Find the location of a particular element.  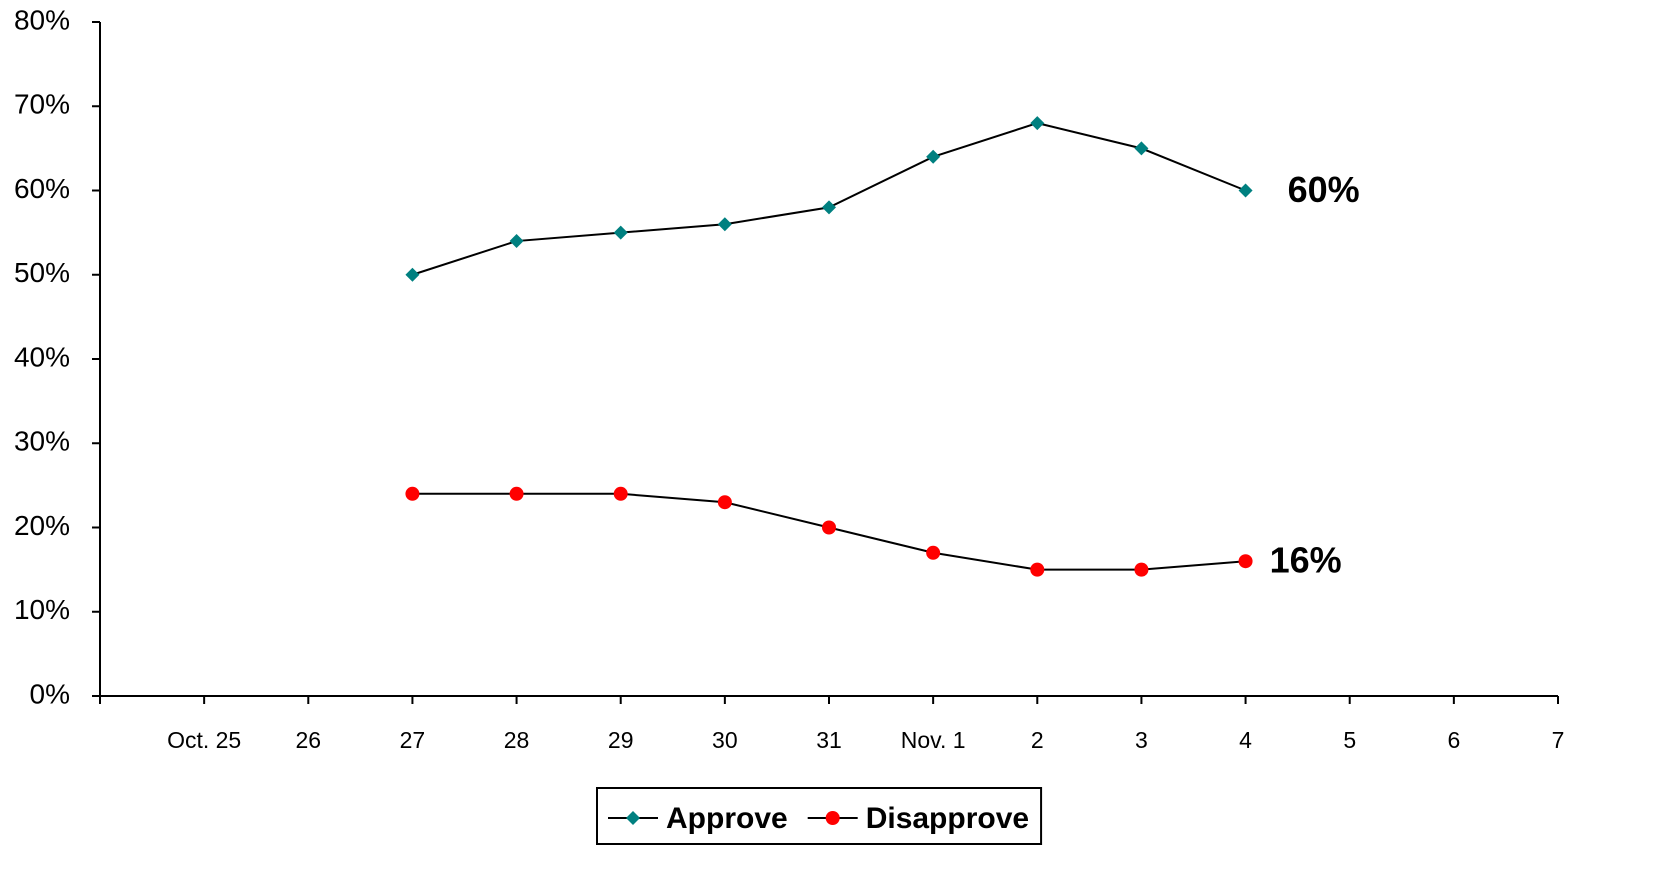

legend-box is located at coordinates (819, 816).